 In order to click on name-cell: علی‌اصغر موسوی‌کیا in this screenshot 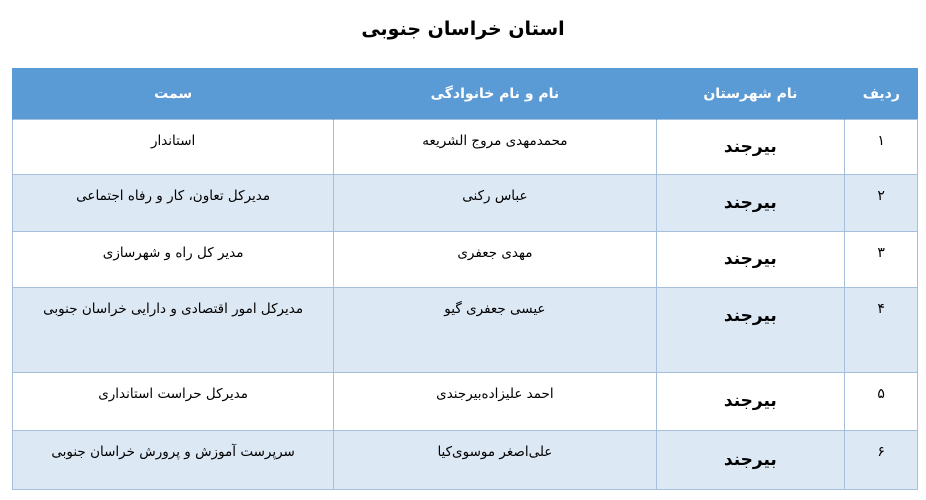, I will do `click(495, 460)`.